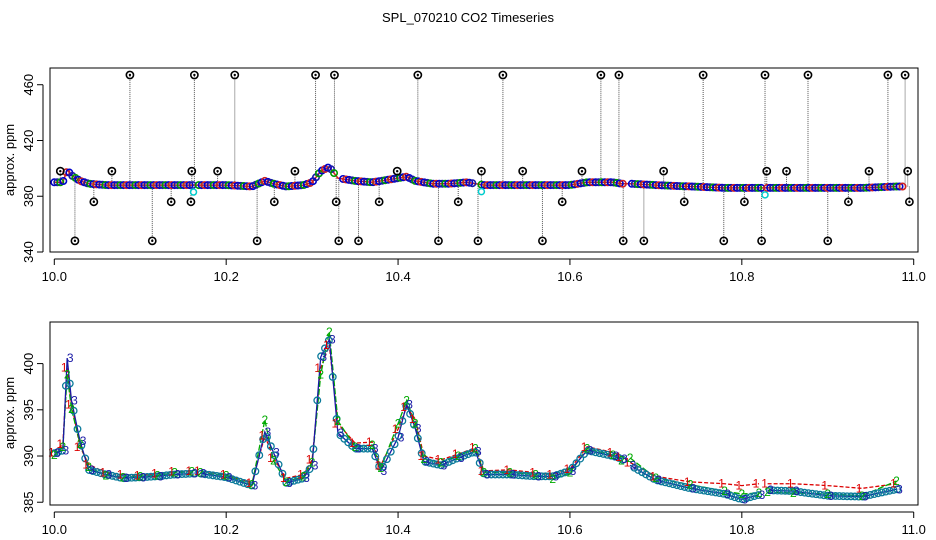 Image resolution: width=936 pixels, height=540 pixels. Describe the element at coordinates (28, 196) in the screenshot. I see `y-tick-label: 380` at that location.